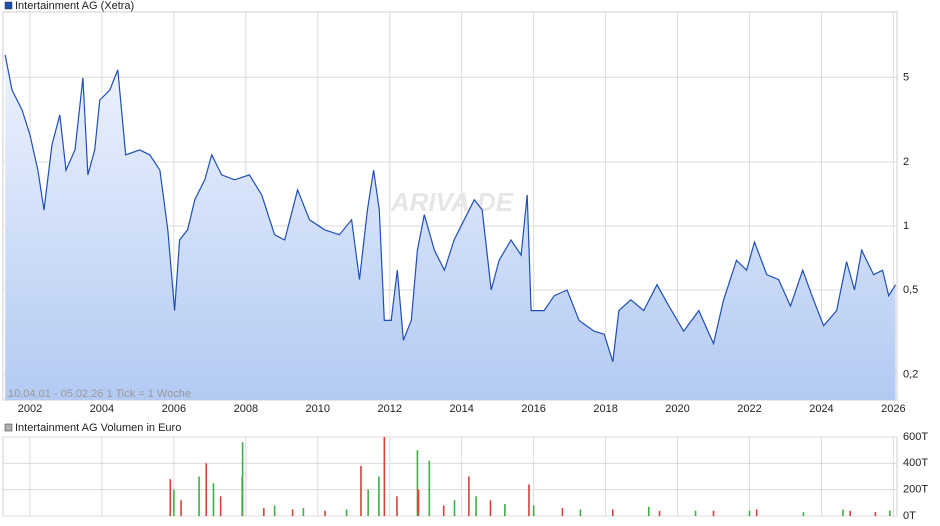 This screenshot has height=526, width=940. I want to click on x-tick-label: 2008, so click(246, 409).